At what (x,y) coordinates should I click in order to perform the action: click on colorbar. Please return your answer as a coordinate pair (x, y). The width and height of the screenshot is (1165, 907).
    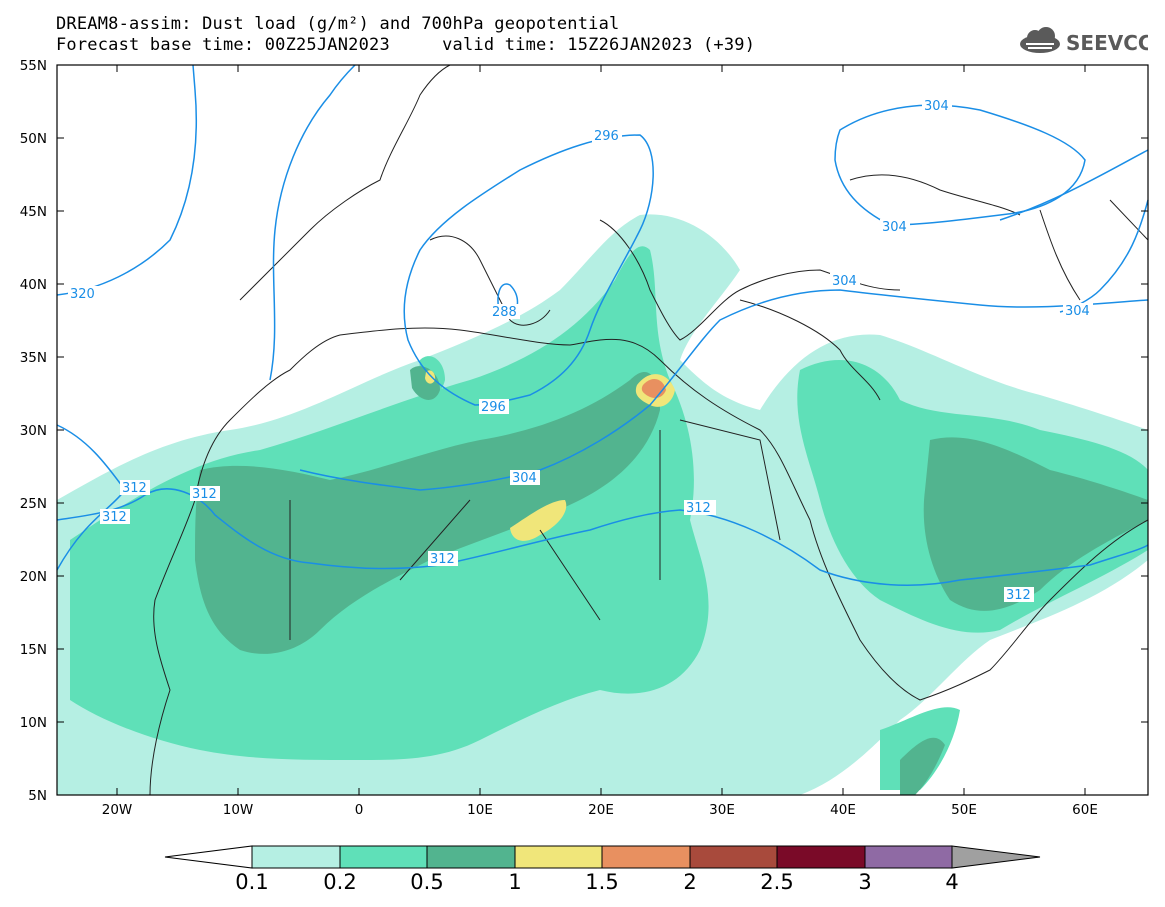
    Looking at the image, I should click on (602, 857).